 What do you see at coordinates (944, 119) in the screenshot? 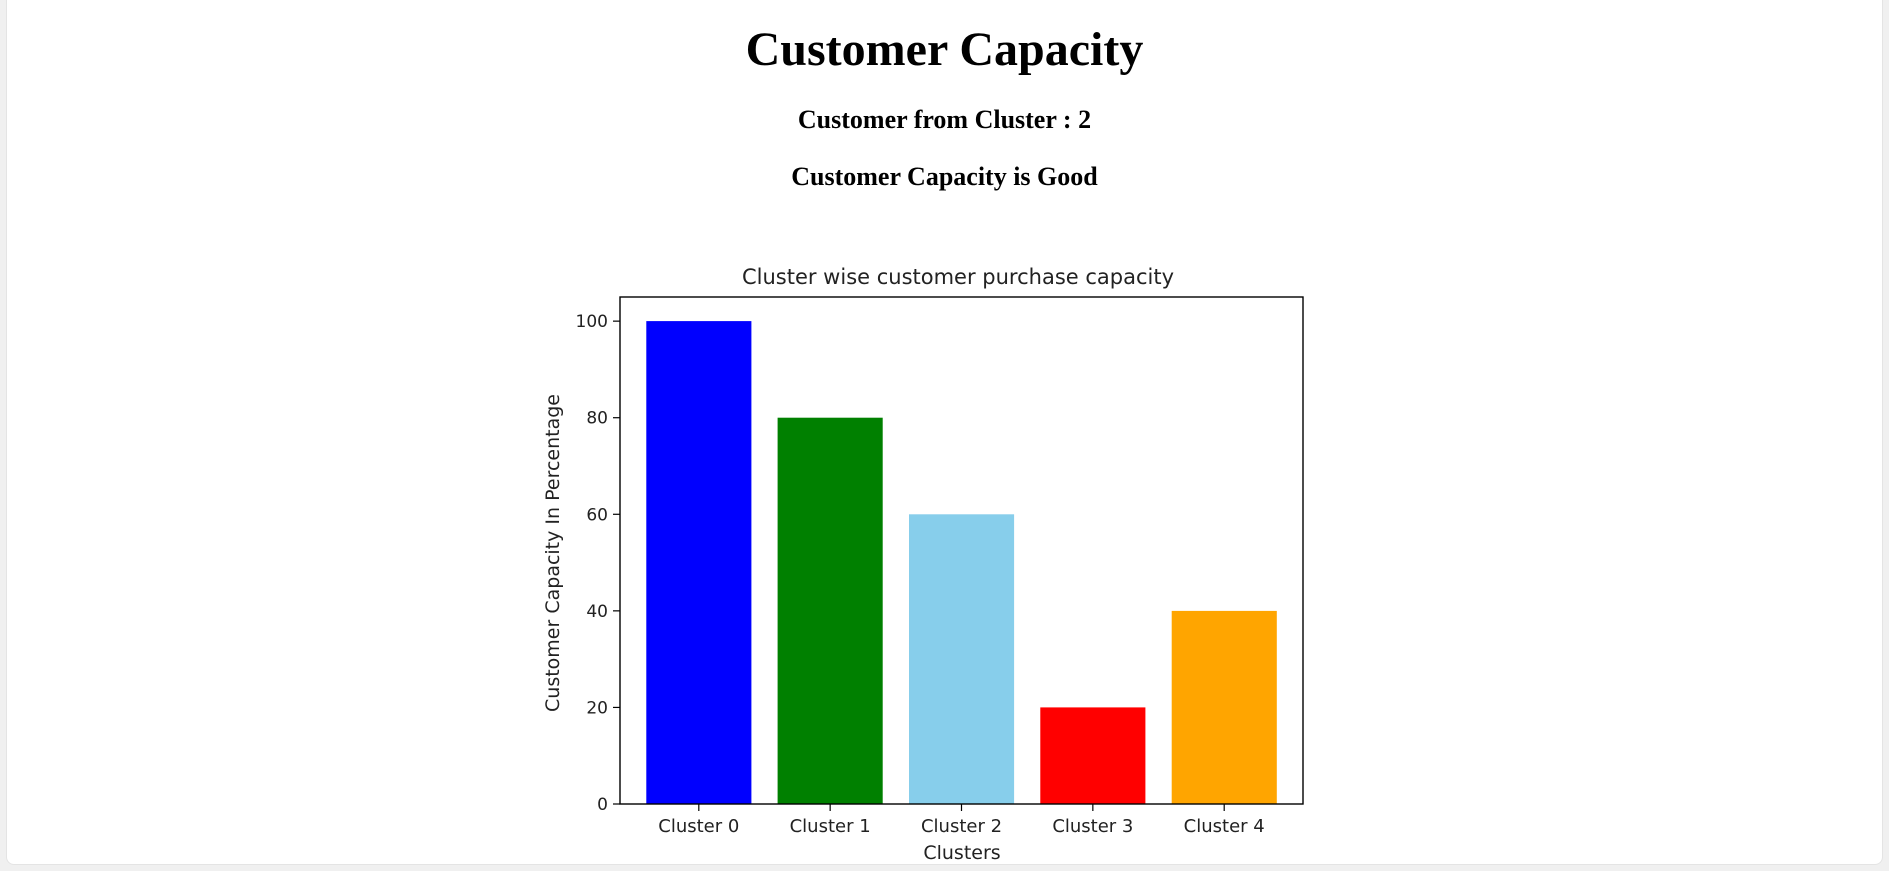
I see `cluster-result-text: Customer from Cluster : 2` at bounding box center [944, 119].